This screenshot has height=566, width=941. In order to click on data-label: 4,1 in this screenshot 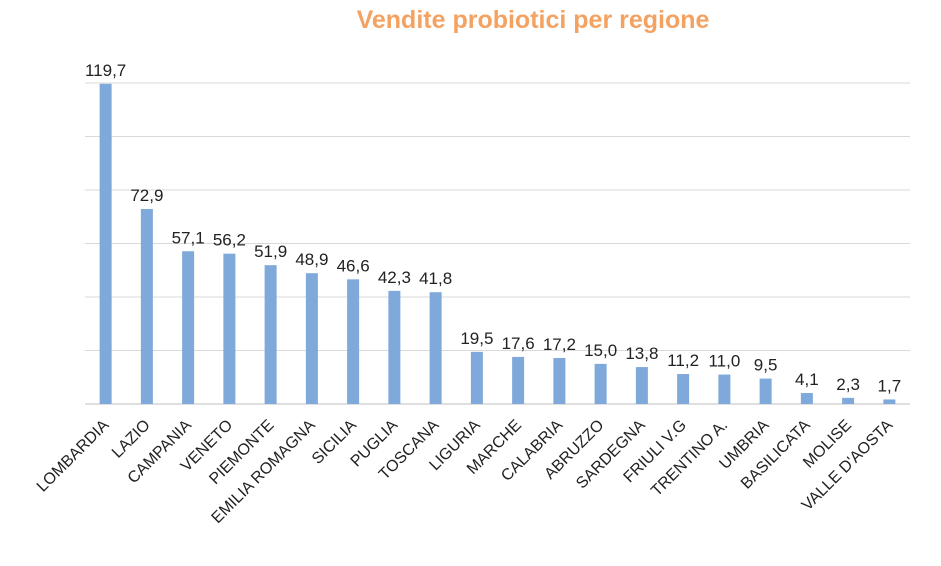, I will do `click(807, 379)`.